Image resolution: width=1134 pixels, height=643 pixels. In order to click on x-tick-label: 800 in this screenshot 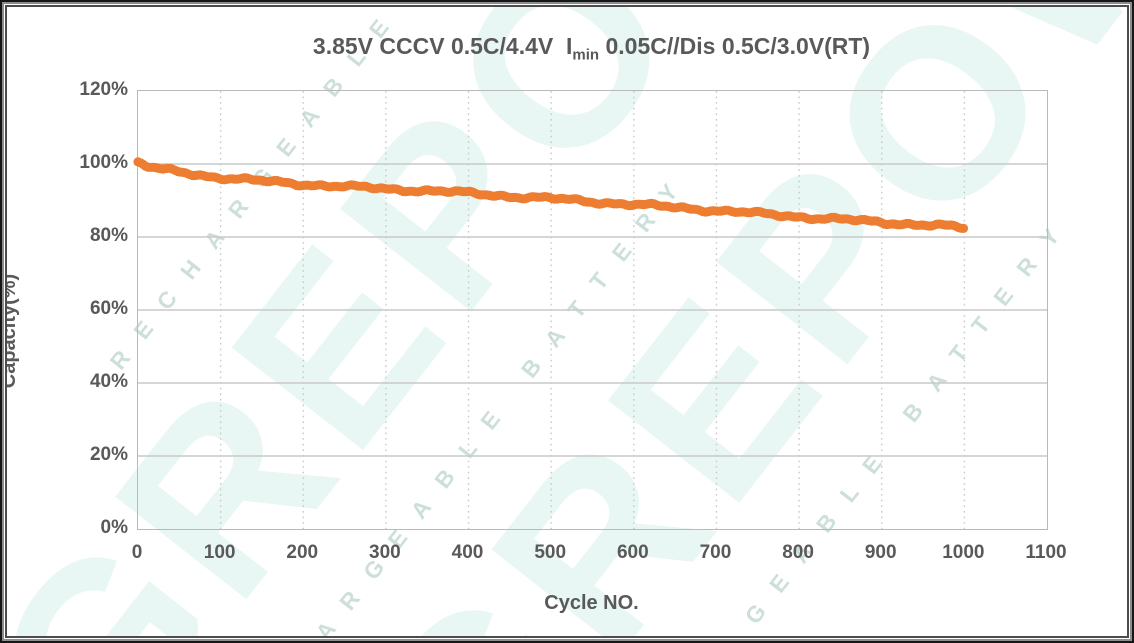, I will do `click(798, 552)`.